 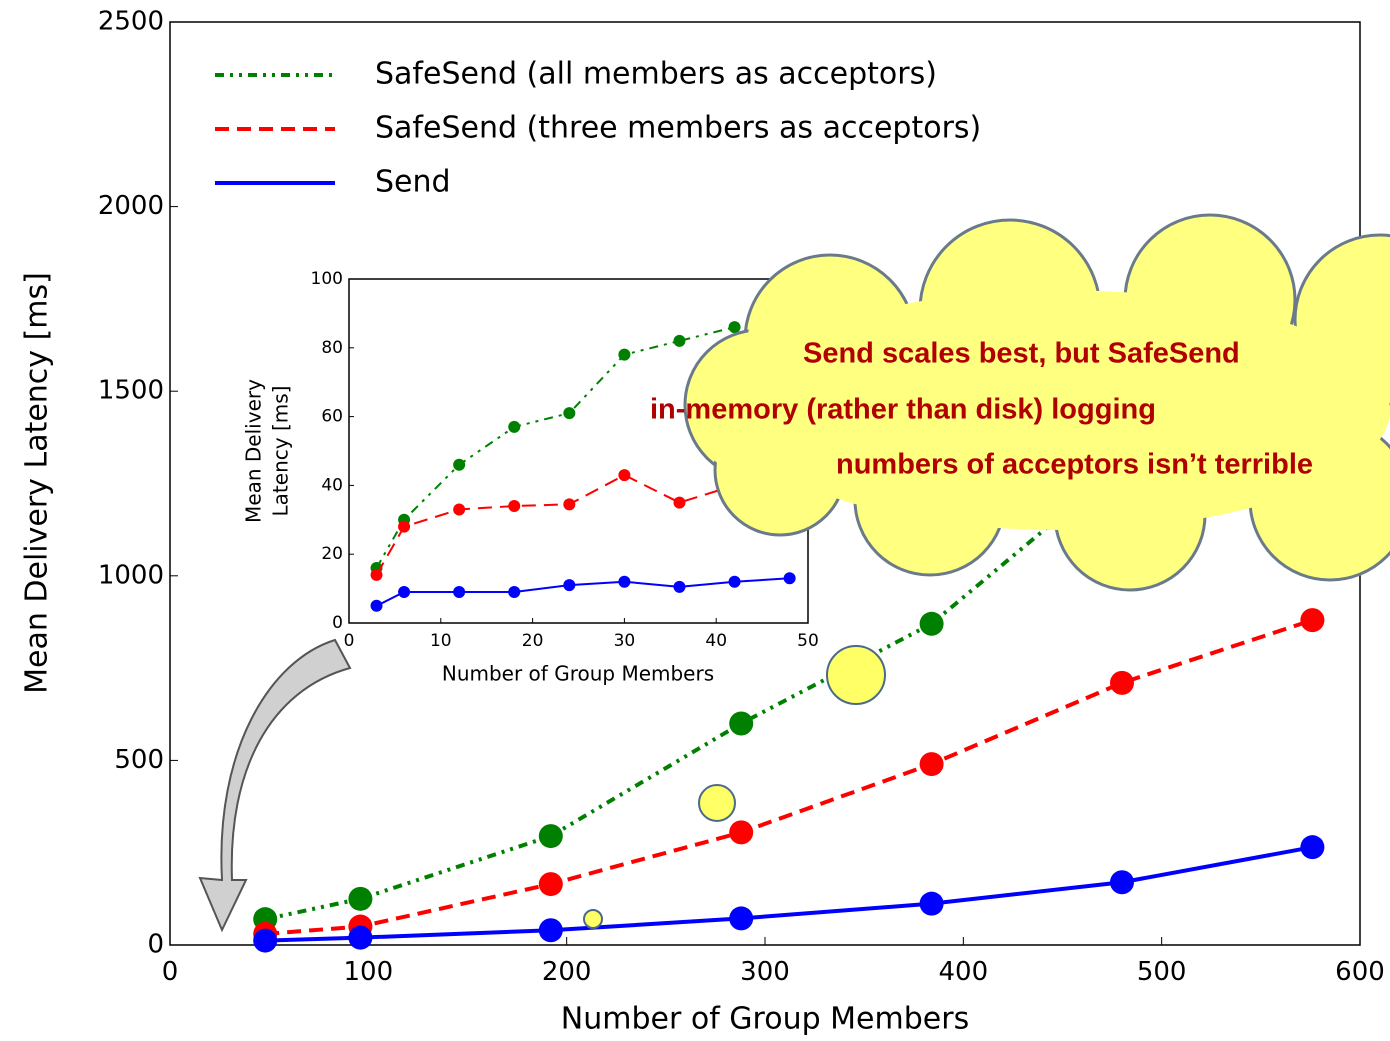 I want to click on x-tick-label: 500, so click(x=1162, y=972).